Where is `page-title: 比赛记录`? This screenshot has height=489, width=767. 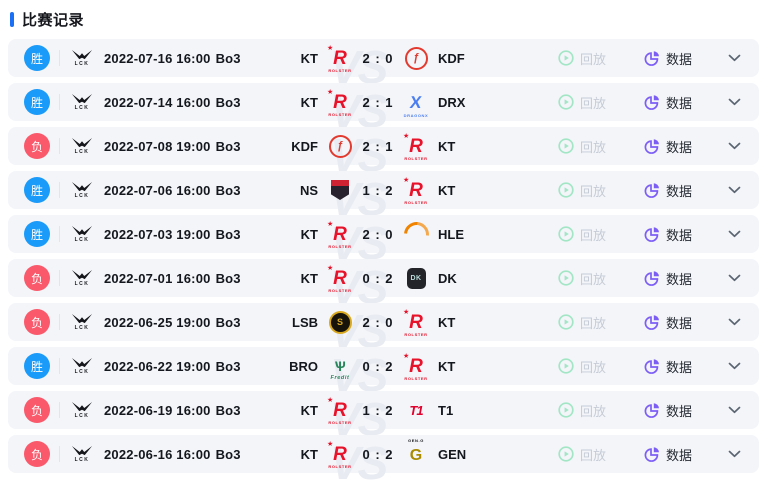 page-title: 比赛记录 is located at coordinates (53, 20).